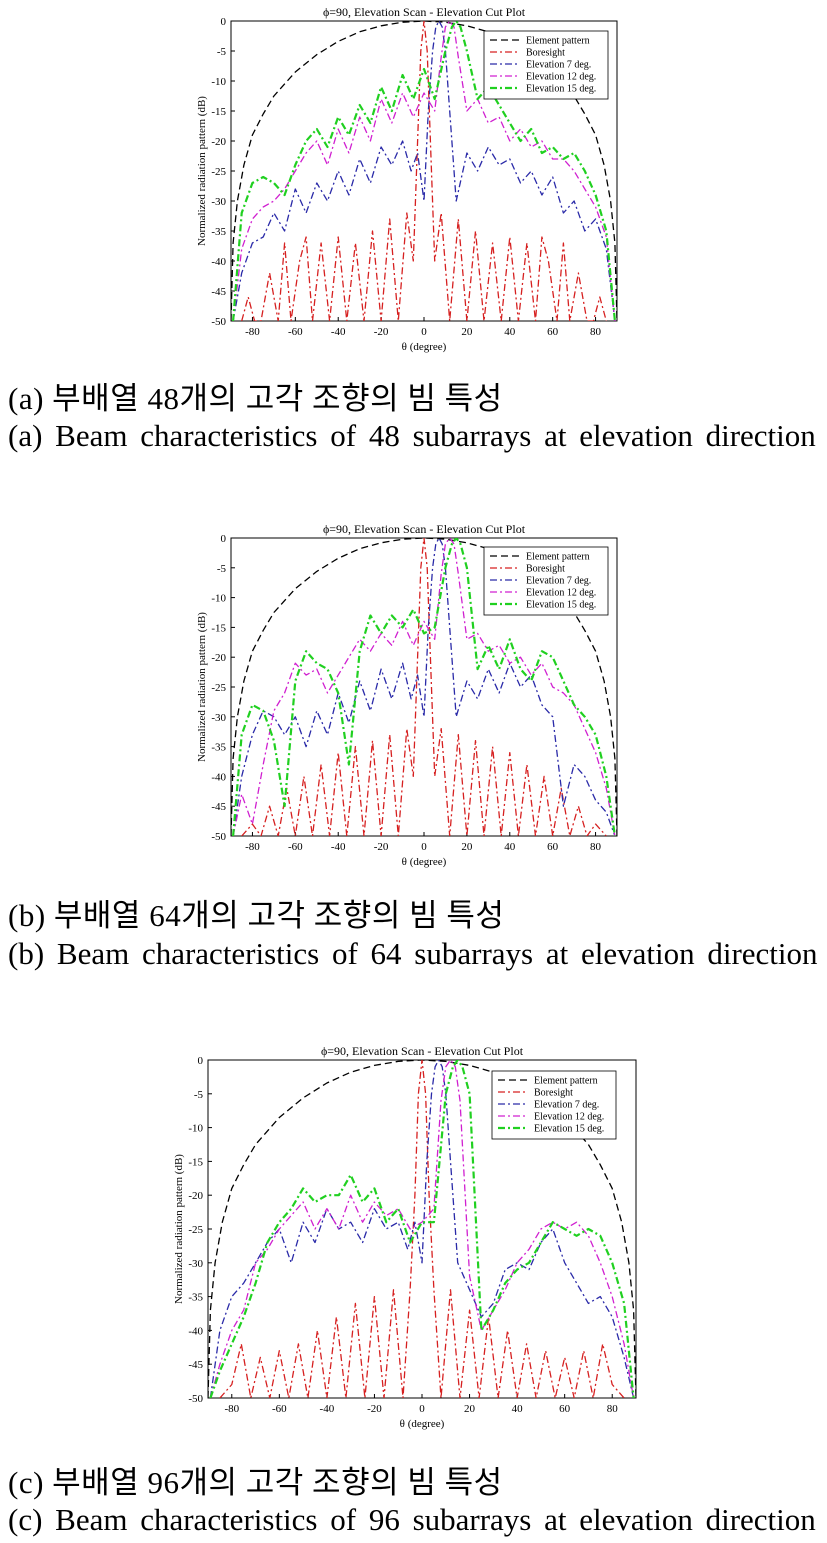 The width and height of the screenshot is (827, 1543). I want to click on legend-entry: Elevation 15 deg., so click(569, 1129).